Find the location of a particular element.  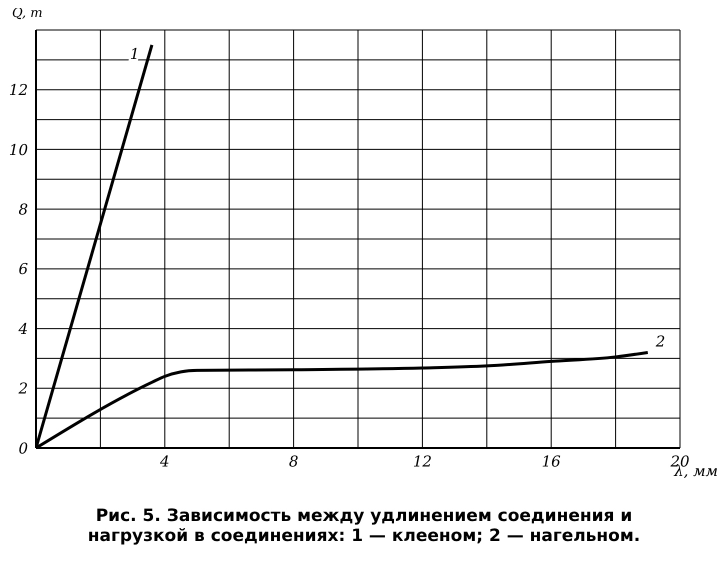

series-label: 2 is located at coordinates (660, 341).